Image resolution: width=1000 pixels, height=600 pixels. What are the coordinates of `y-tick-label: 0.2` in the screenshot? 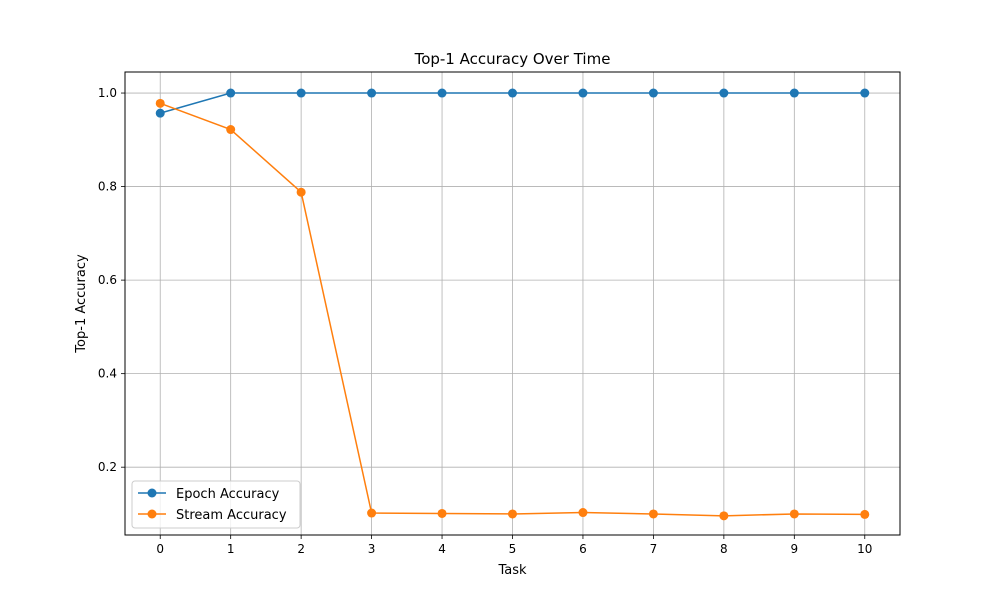 It's located at (107, 467).